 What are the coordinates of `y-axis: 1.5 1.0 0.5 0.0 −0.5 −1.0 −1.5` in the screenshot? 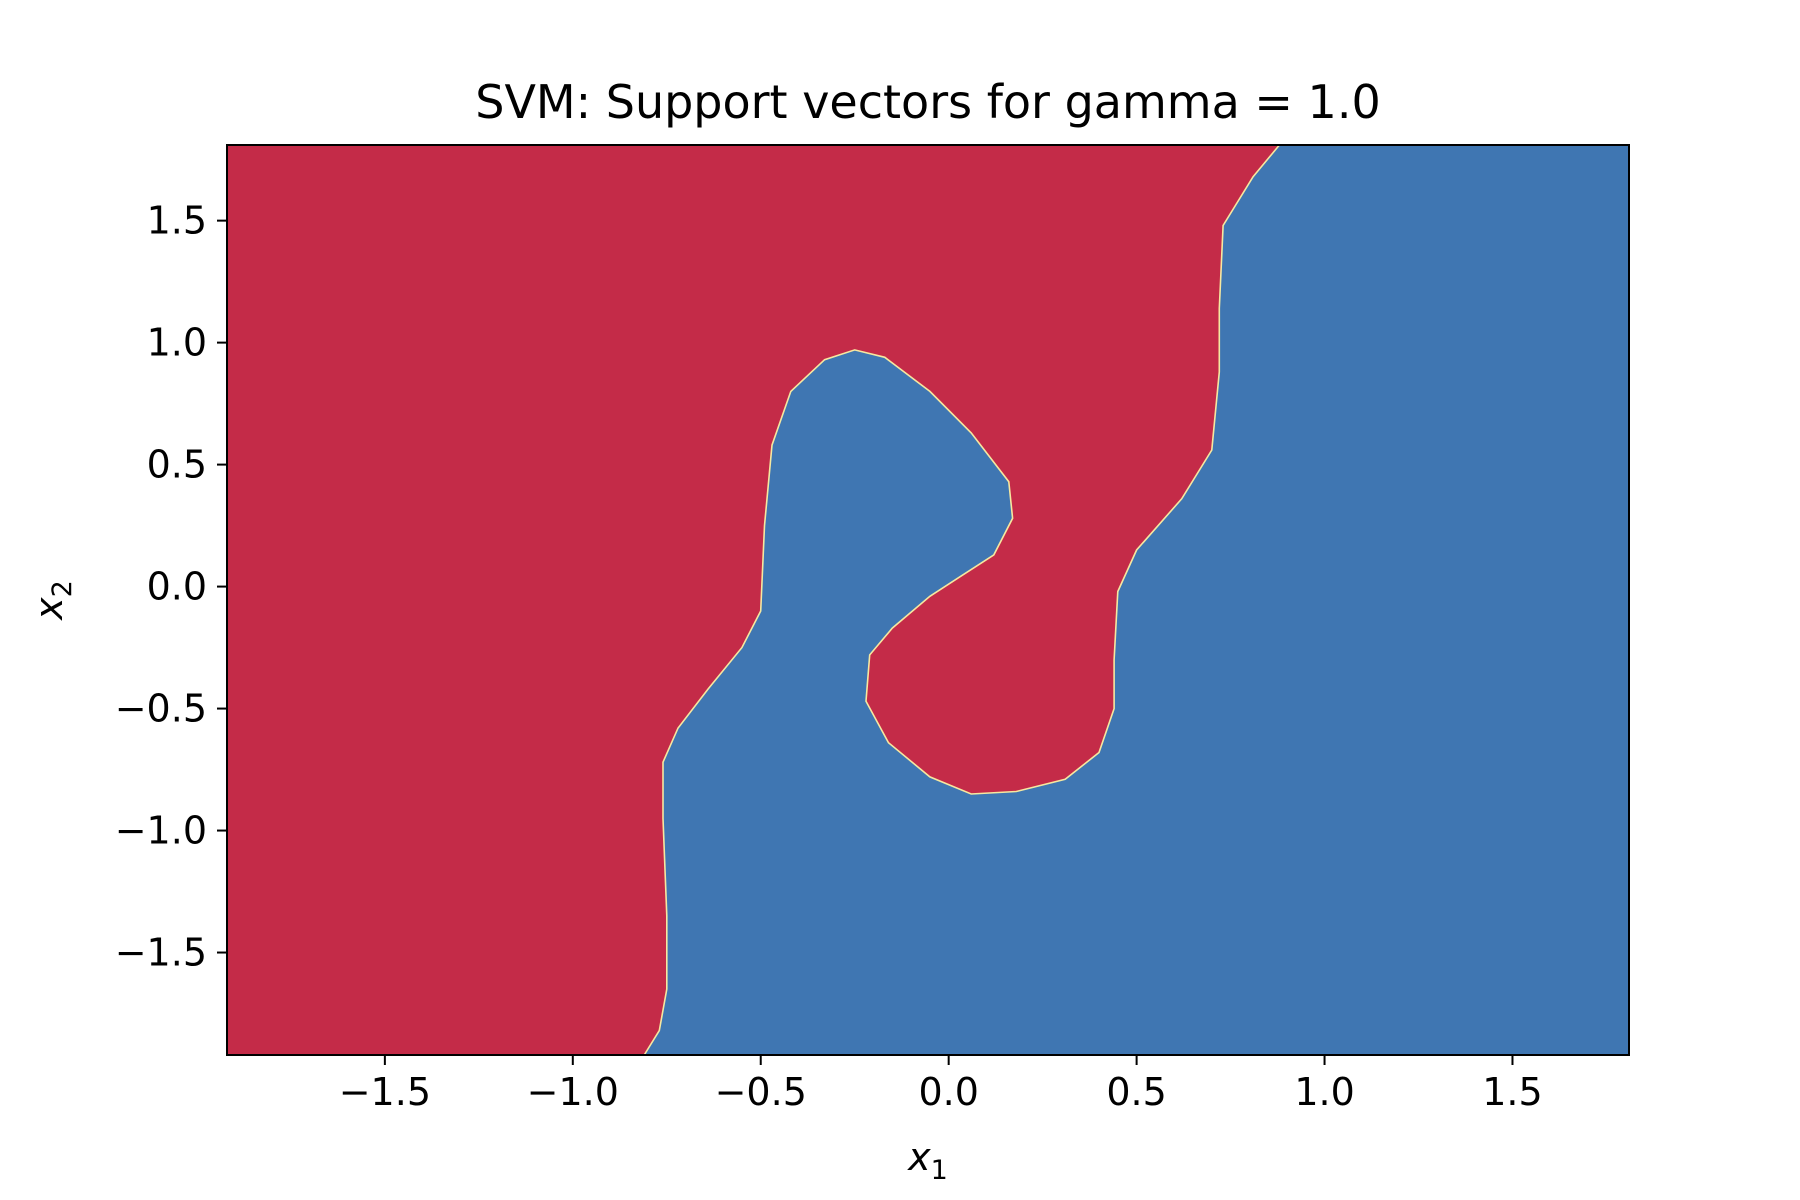 It's located at (171, 587).